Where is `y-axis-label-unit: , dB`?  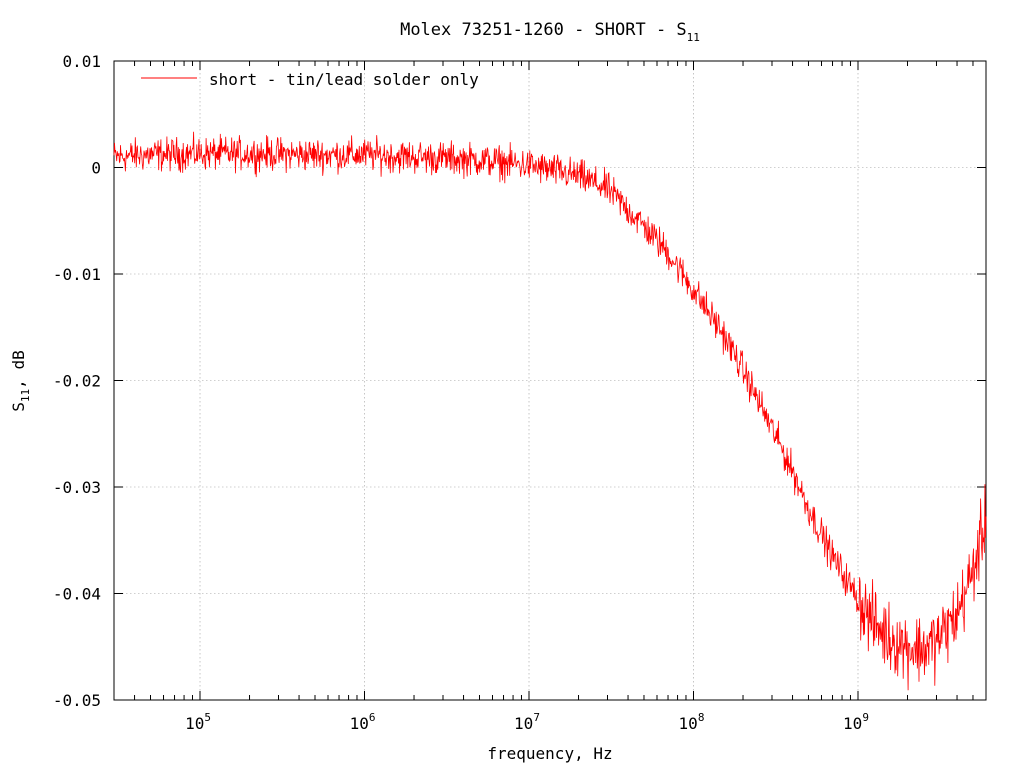 y-axis-label-unit: , dB is located at coordinates (18, 369).